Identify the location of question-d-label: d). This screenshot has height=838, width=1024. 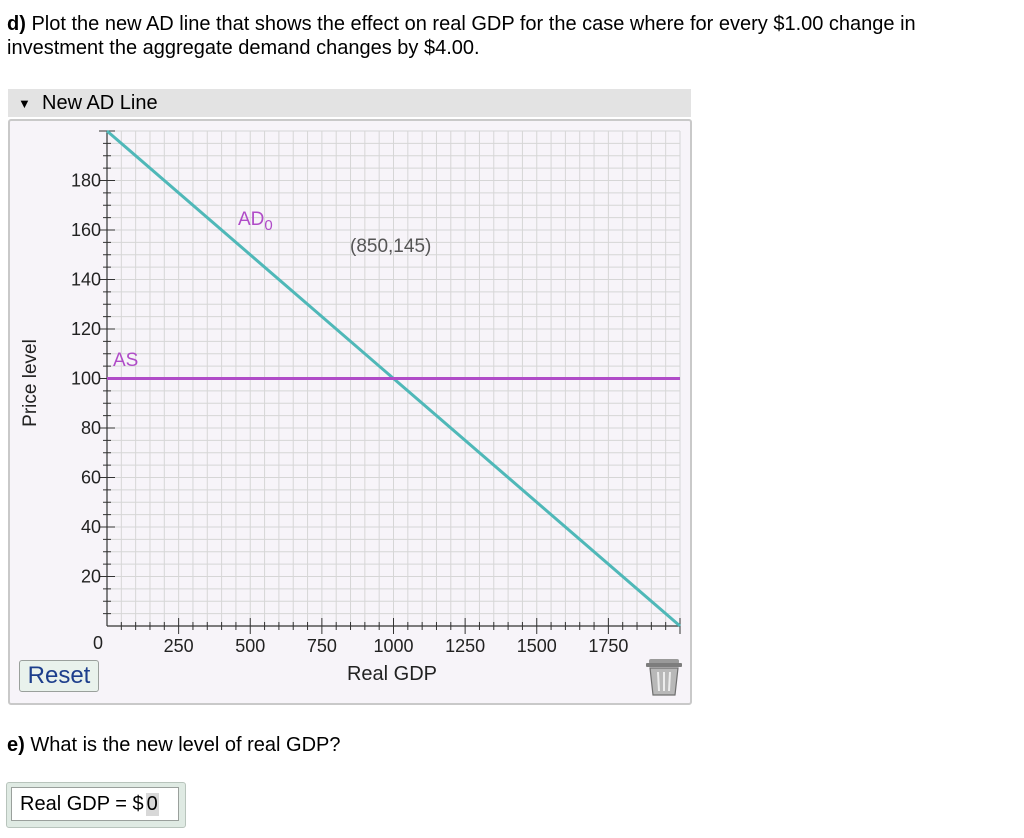
(16, 24).